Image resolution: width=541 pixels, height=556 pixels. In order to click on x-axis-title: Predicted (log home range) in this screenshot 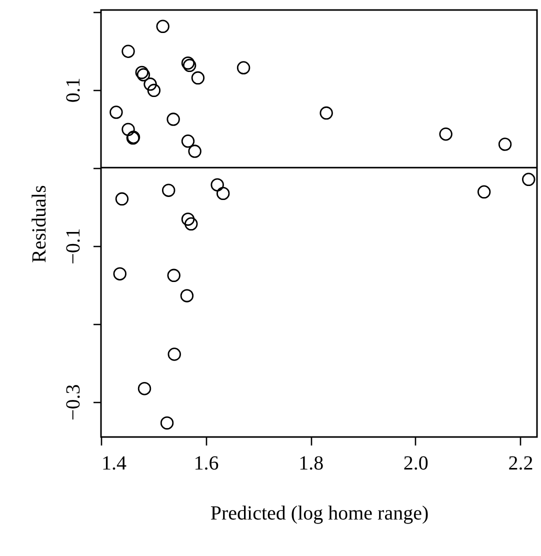, I will do `click(319, 513)`.